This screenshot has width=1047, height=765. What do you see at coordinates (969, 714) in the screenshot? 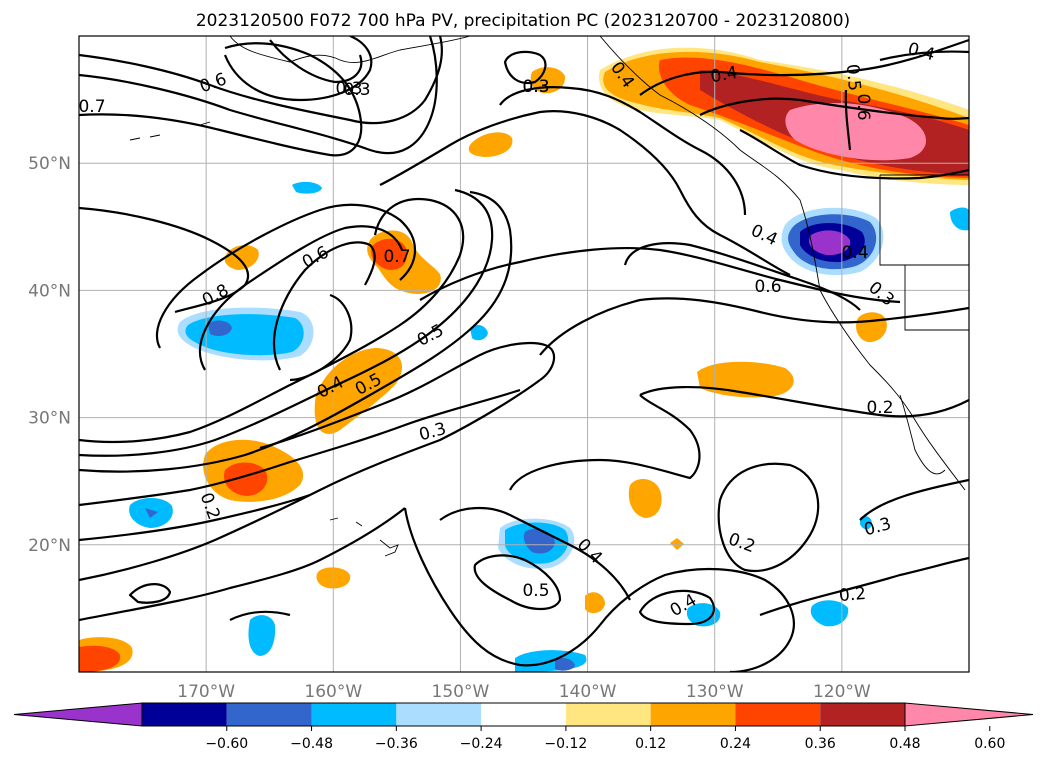
I see `colorbar-max-extend` at bounding box center [969, 714].